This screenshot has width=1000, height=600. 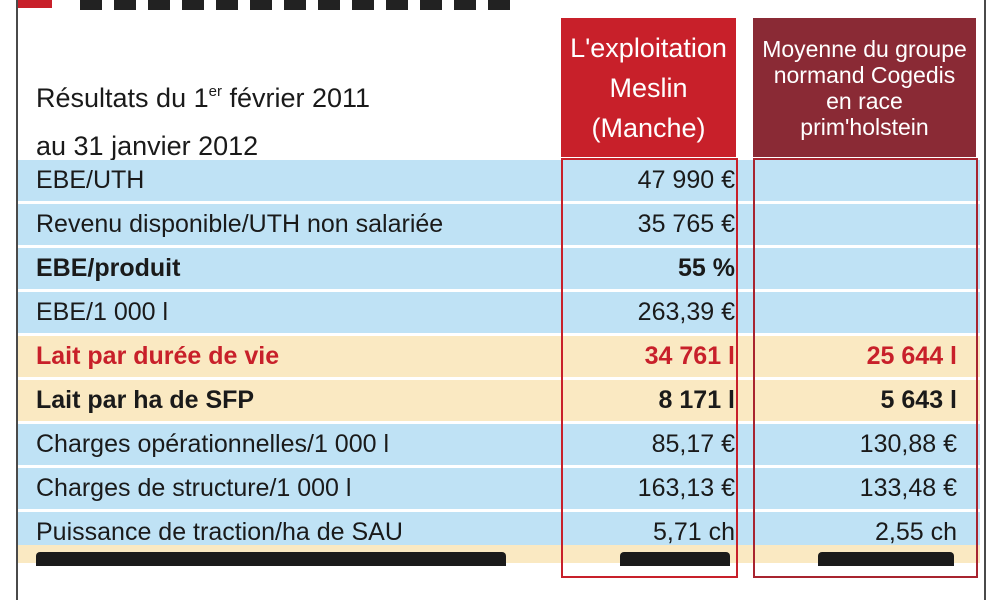 I want to click on meslin-value: 5,71 ch, so click(x=693, y=532).